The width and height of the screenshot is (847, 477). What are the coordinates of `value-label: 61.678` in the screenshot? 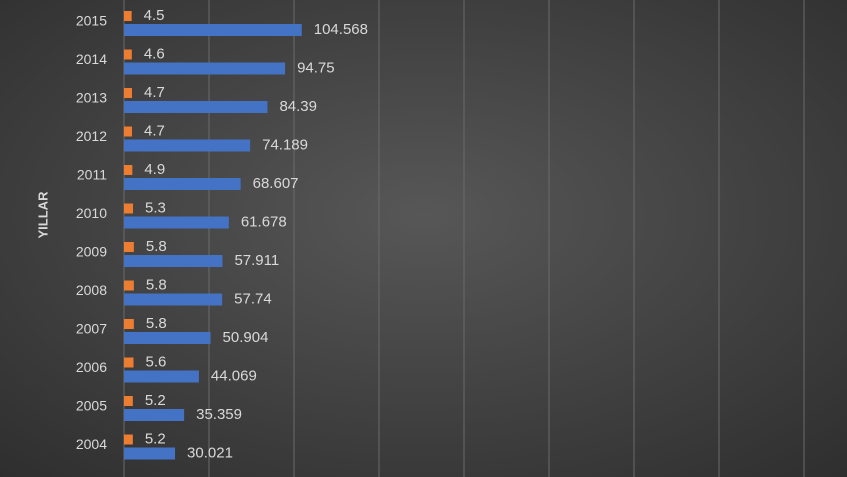 It's located at (264, 221).